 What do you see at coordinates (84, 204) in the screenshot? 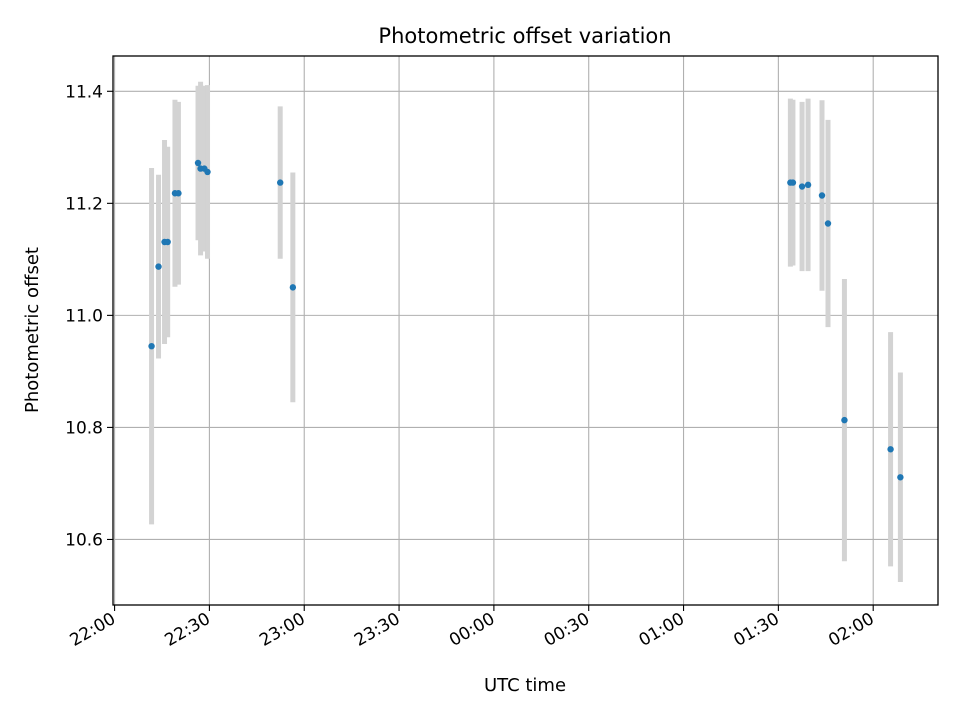
I see `y-tick-label: 11.2` at bounding box center [84, 204].